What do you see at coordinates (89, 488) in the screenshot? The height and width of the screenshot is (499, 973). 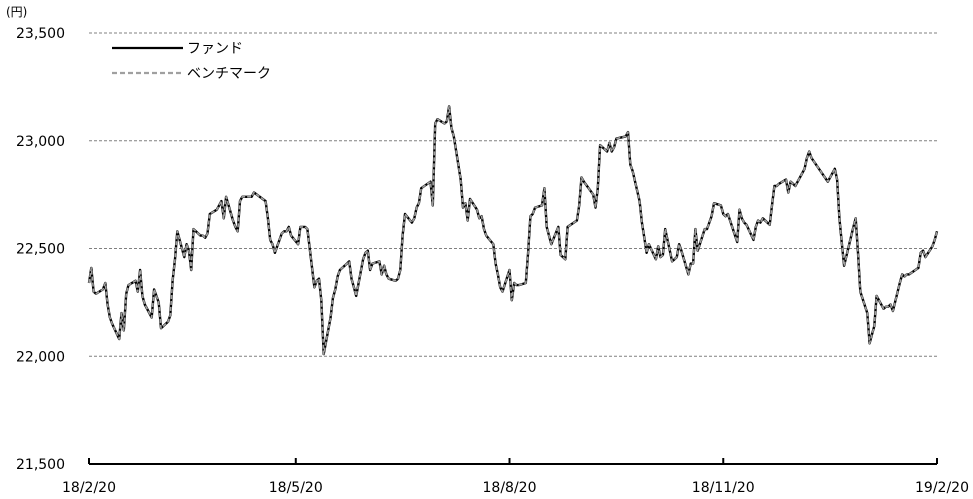 I see `x-tick-label: 18/2/20` at bounding box center [89, 488].